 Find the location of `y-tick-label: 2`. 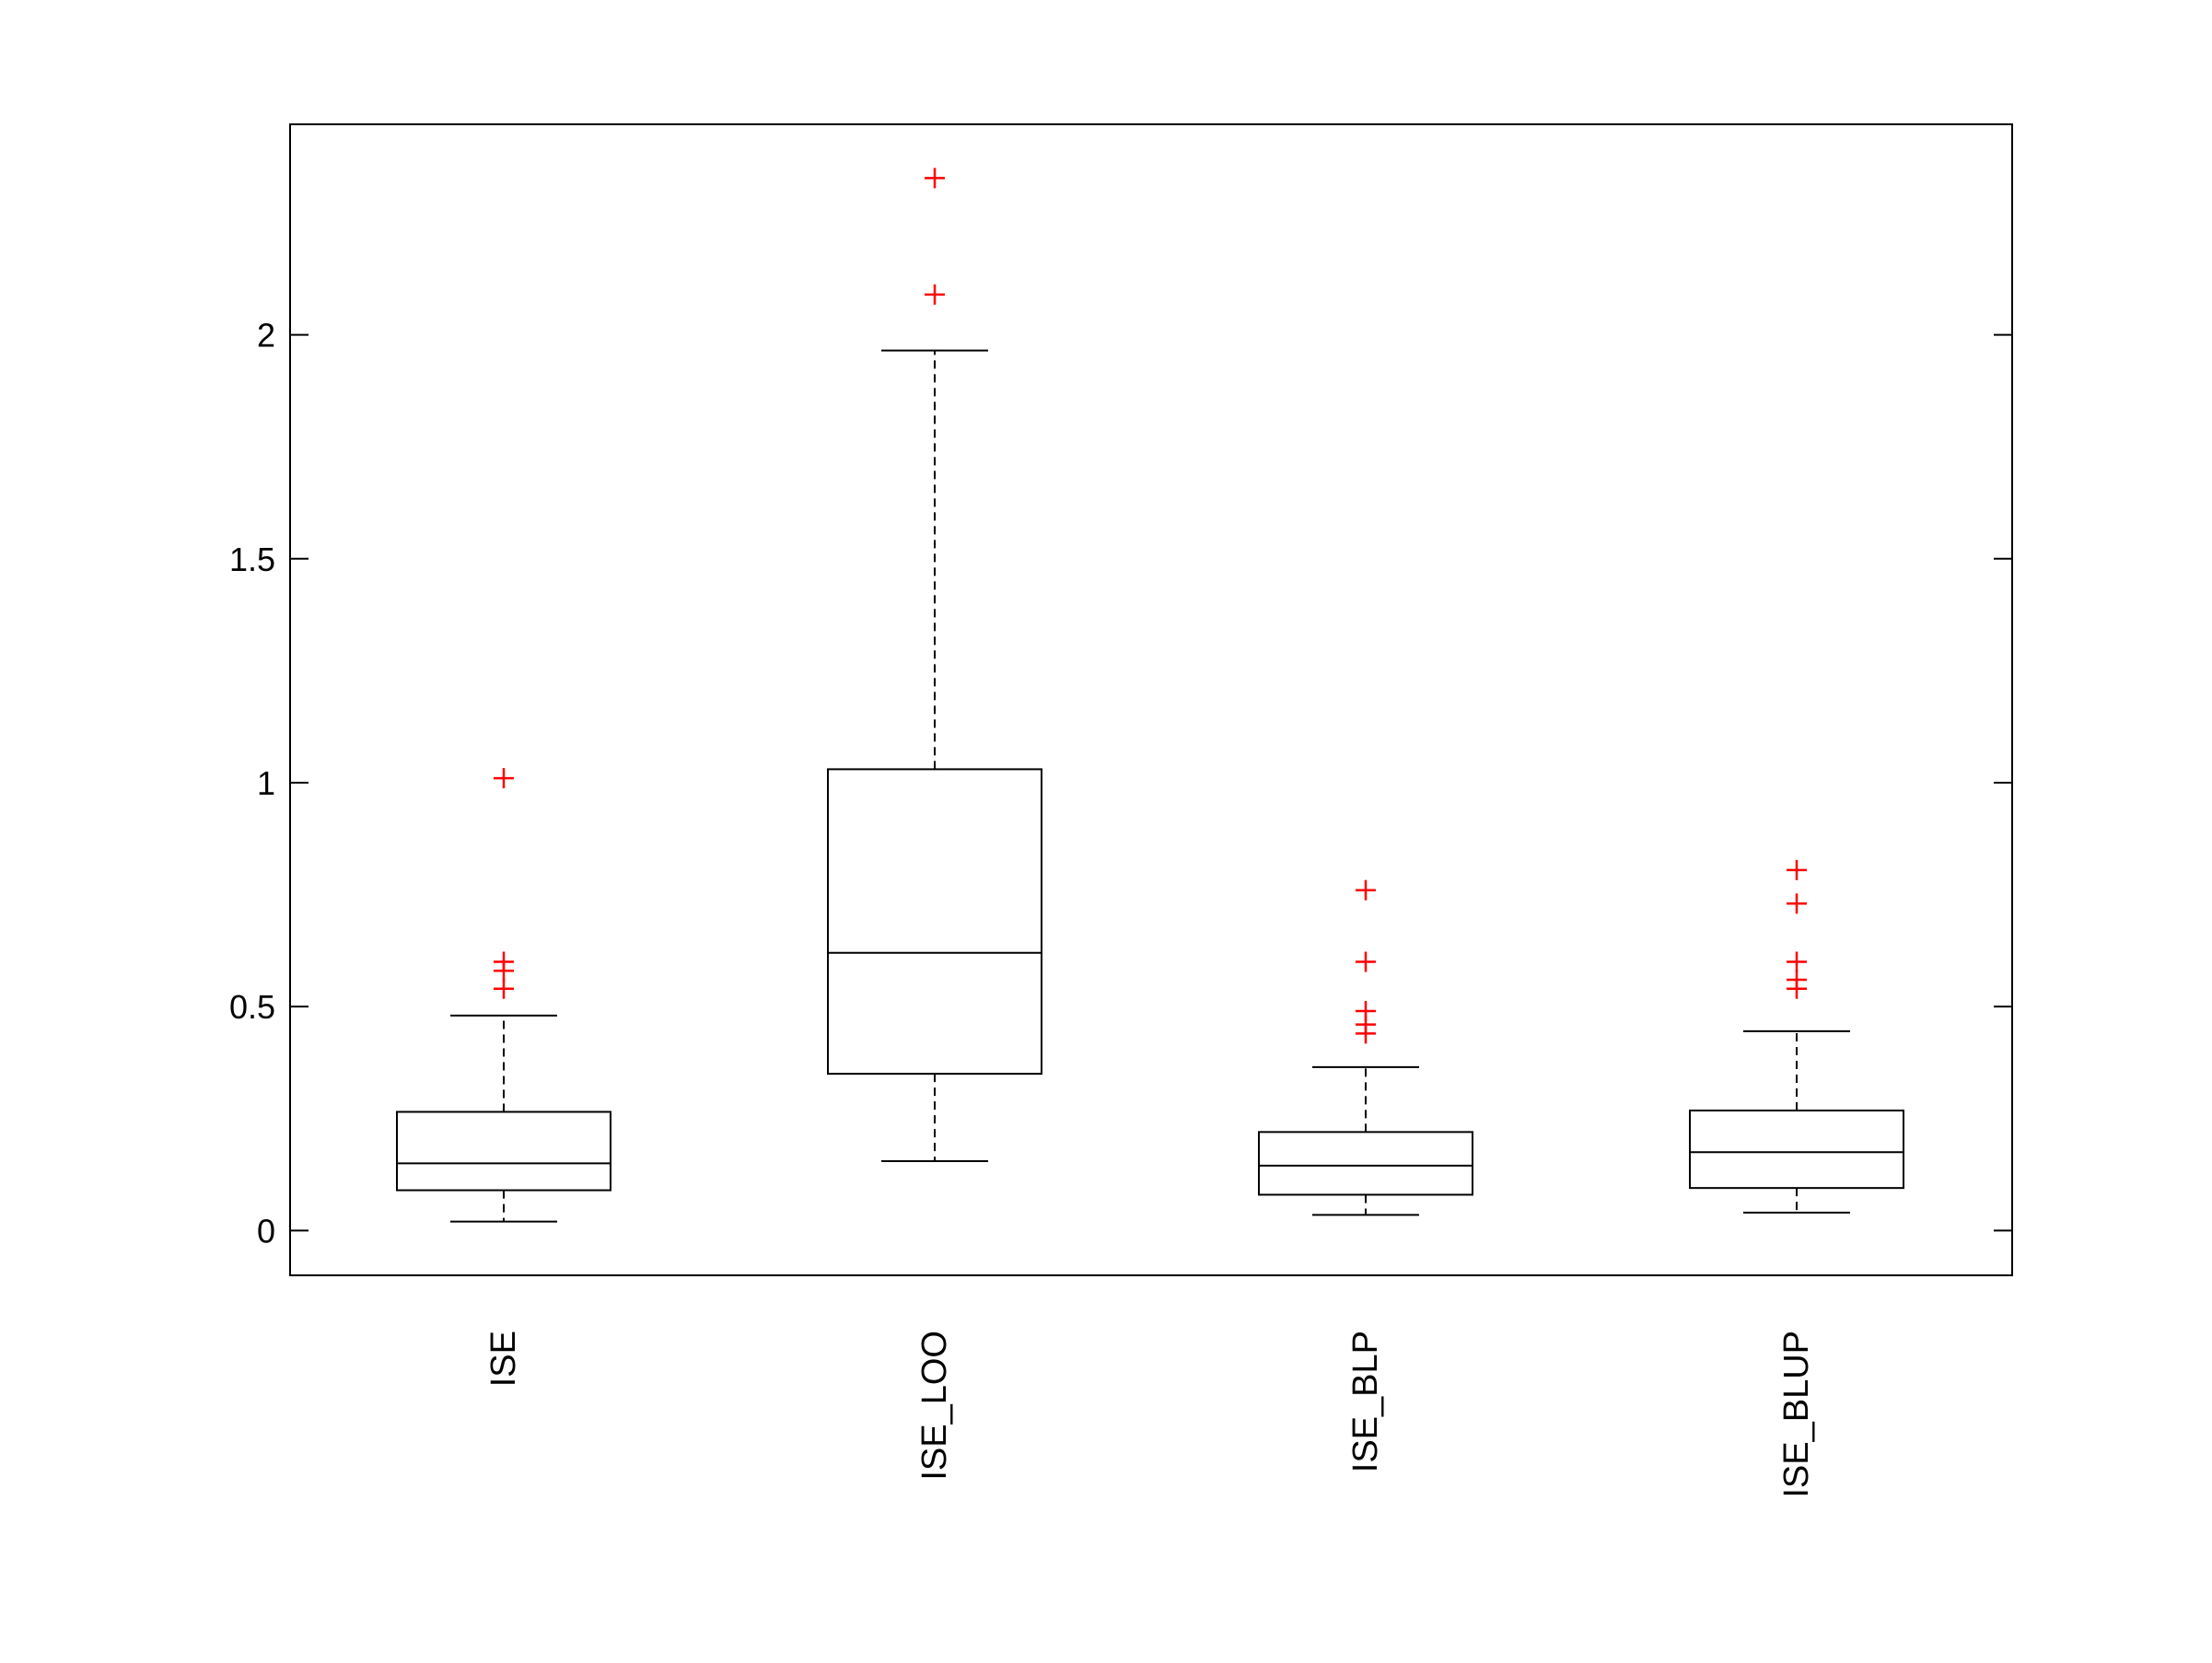

y-tick-label: 2 is located at coordinates (266, 336).